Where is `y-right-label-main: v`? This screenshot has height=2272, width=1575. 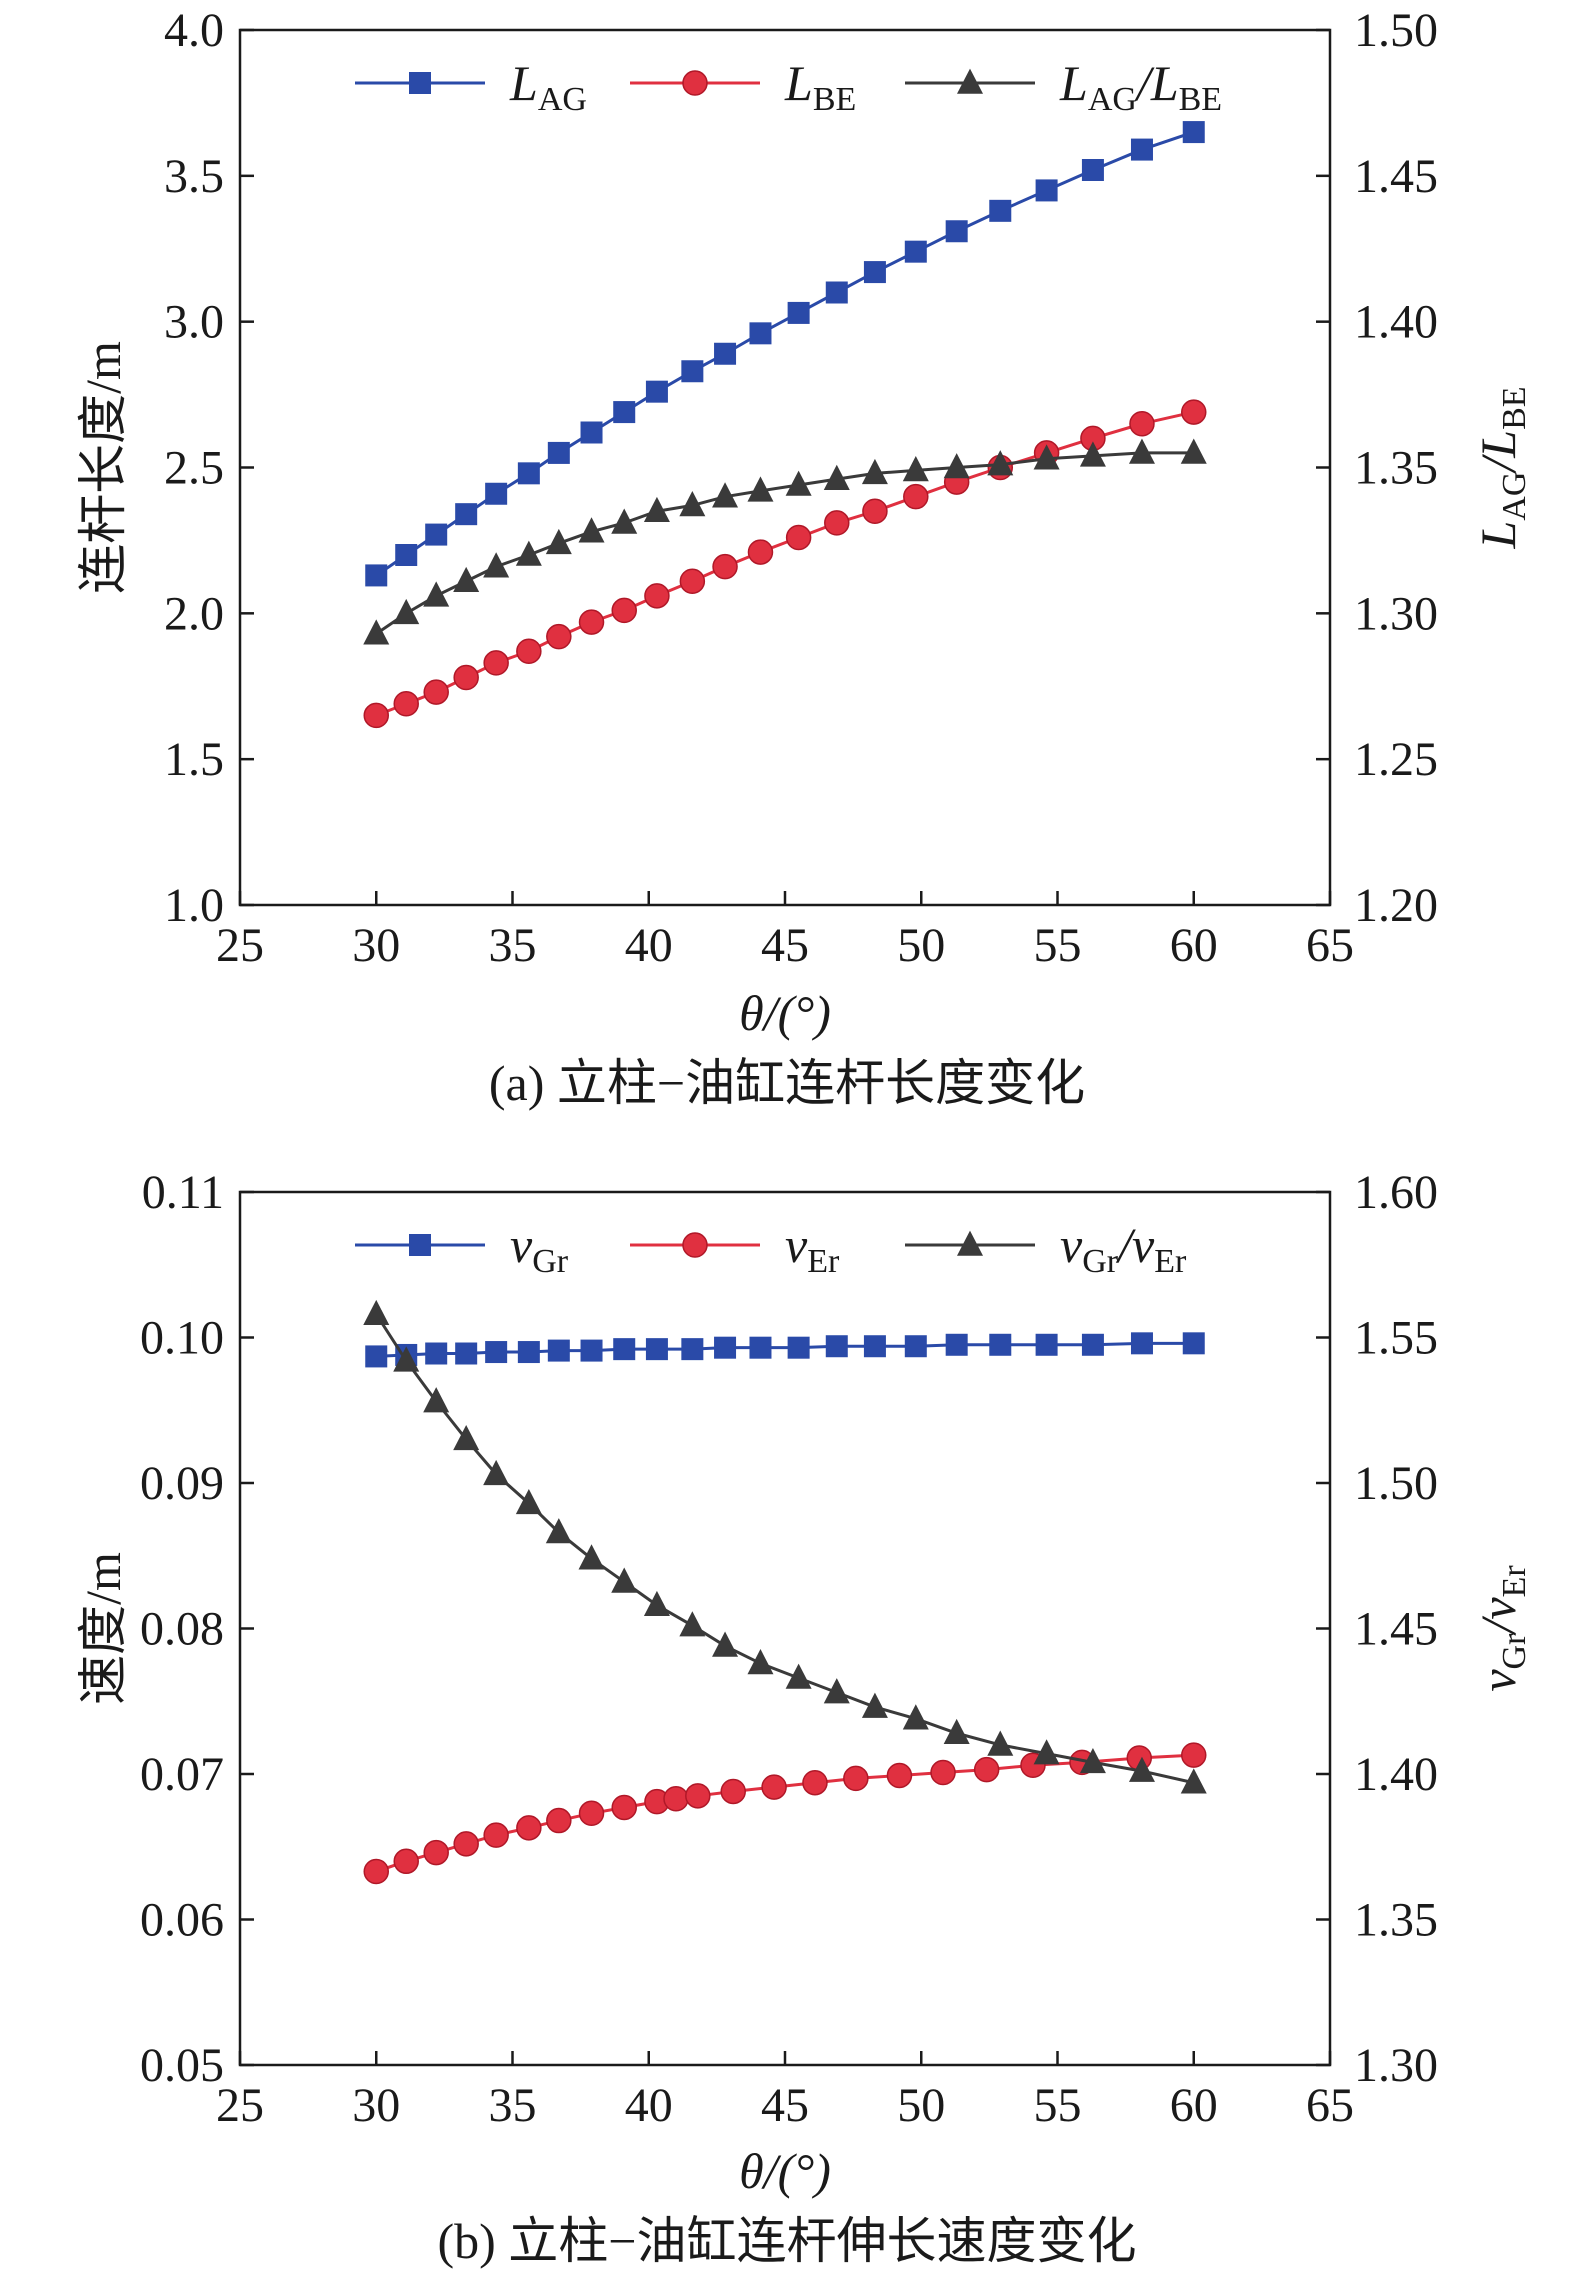 y-right-label-main: v is located at coordinates (1498, 1680).